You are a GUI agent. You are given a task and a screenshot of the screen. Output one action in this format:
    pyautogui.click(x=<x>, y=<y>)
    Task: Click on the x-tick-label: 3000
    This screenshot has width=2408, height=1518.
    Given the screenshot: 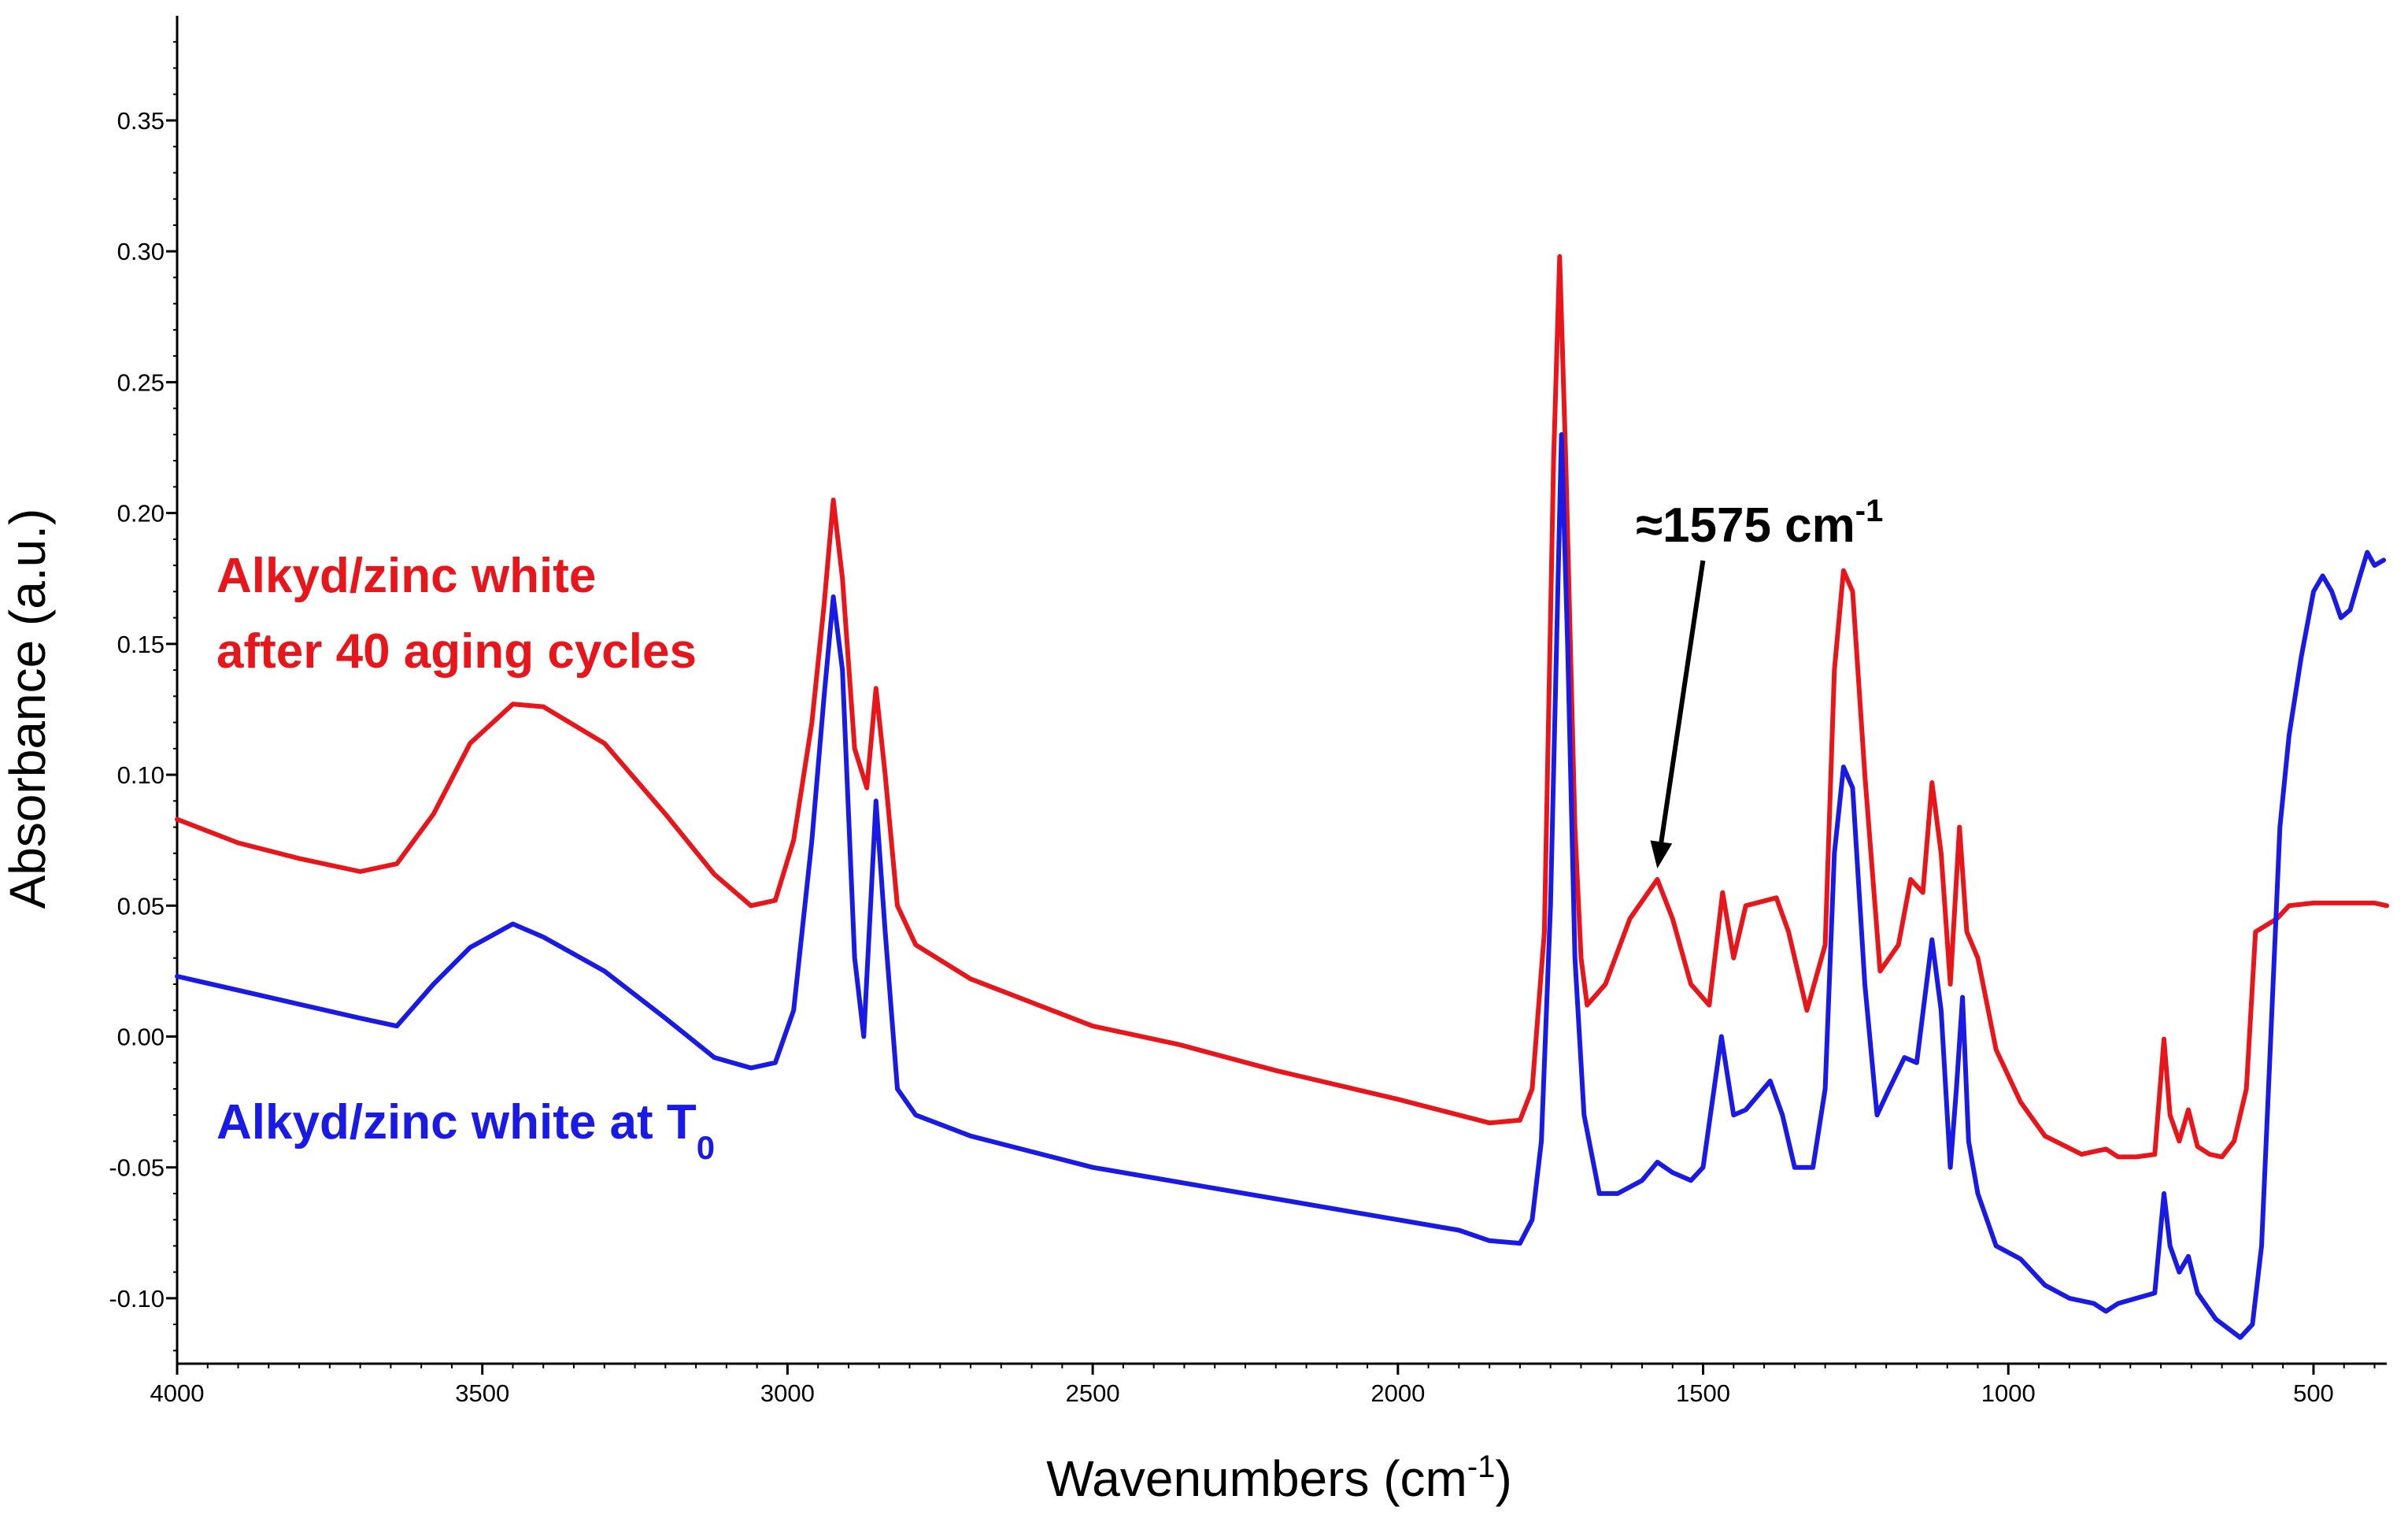 What is the action you would take?
    pyautogui.click(x=787, y=1393)
    